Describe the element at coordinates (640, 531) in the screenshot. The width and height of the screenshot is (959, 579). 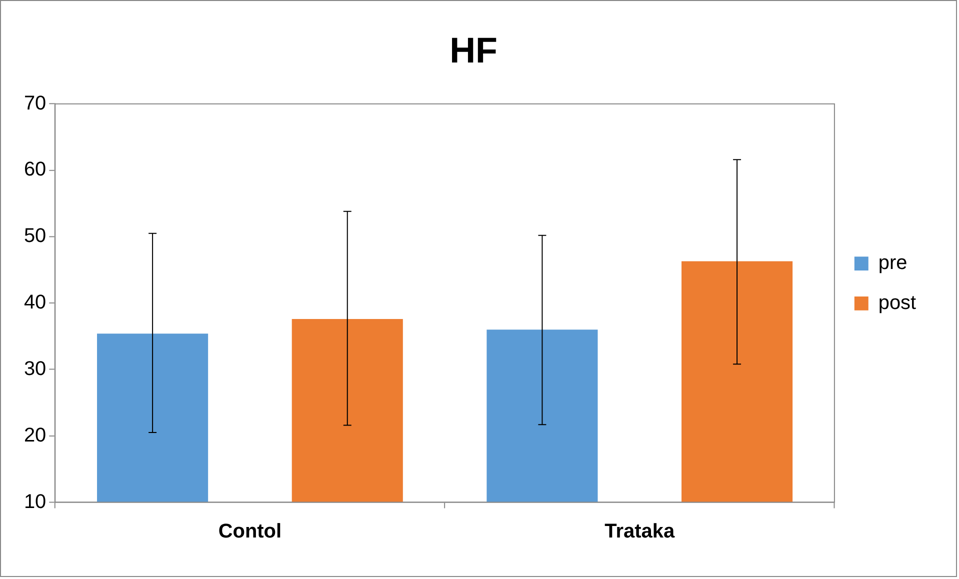
I see `x-tick-label: Trataka` at that location.